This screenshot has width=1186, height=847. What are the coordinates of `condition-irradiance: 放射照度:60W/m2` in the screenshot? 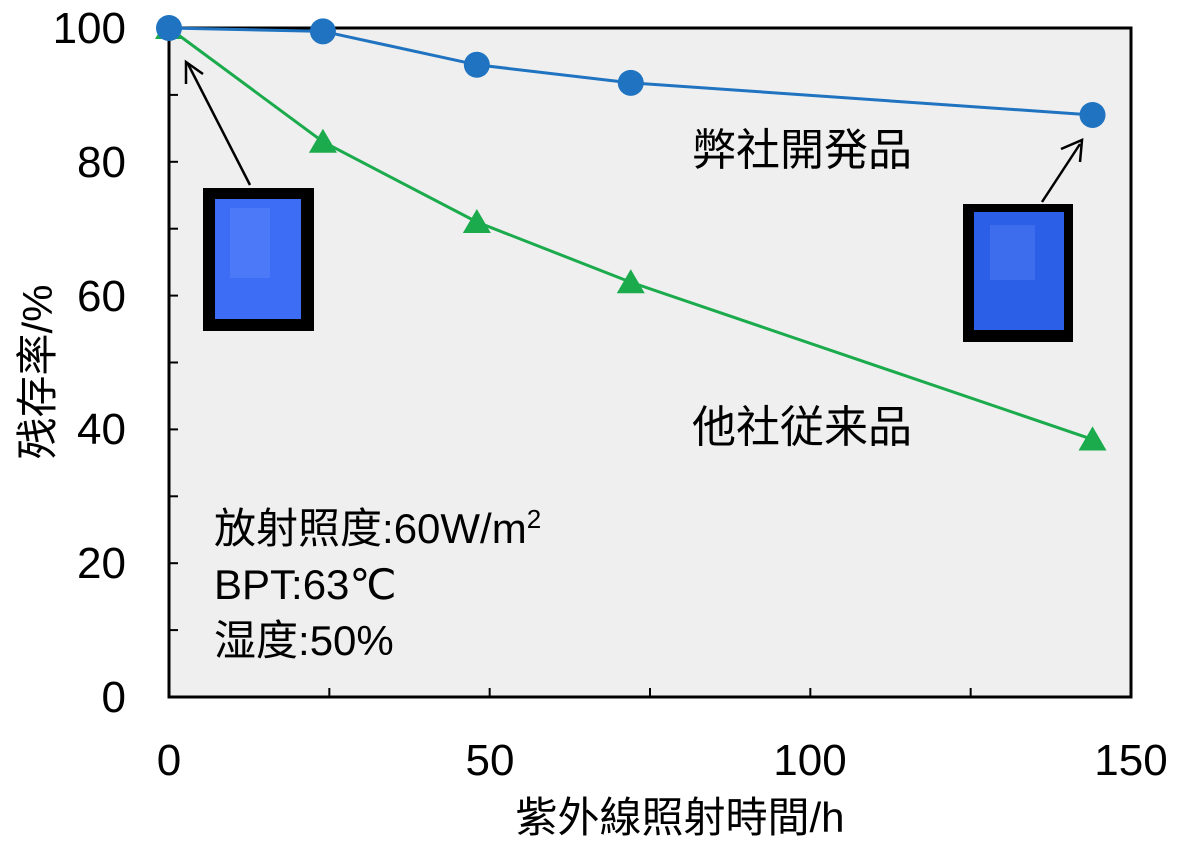 It's located at (377, 528).